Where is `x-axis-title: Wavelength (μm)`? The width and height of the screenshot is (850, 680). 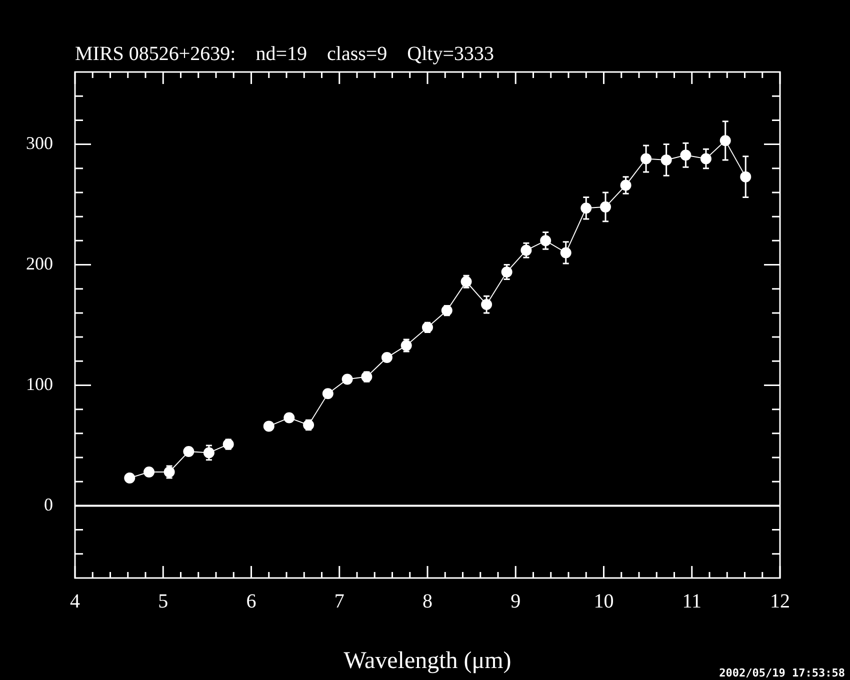 x-axis-title: Wavelength (μm) is located at coordinates (428, 661).